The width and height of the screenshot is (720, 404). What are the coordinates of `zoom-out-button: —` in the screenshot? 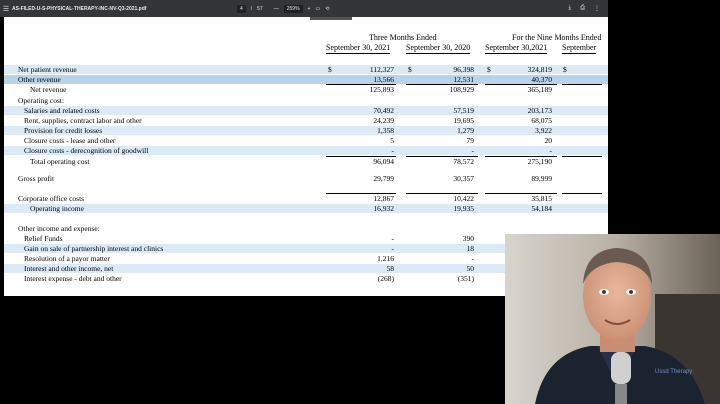 It's located at (276, 8).